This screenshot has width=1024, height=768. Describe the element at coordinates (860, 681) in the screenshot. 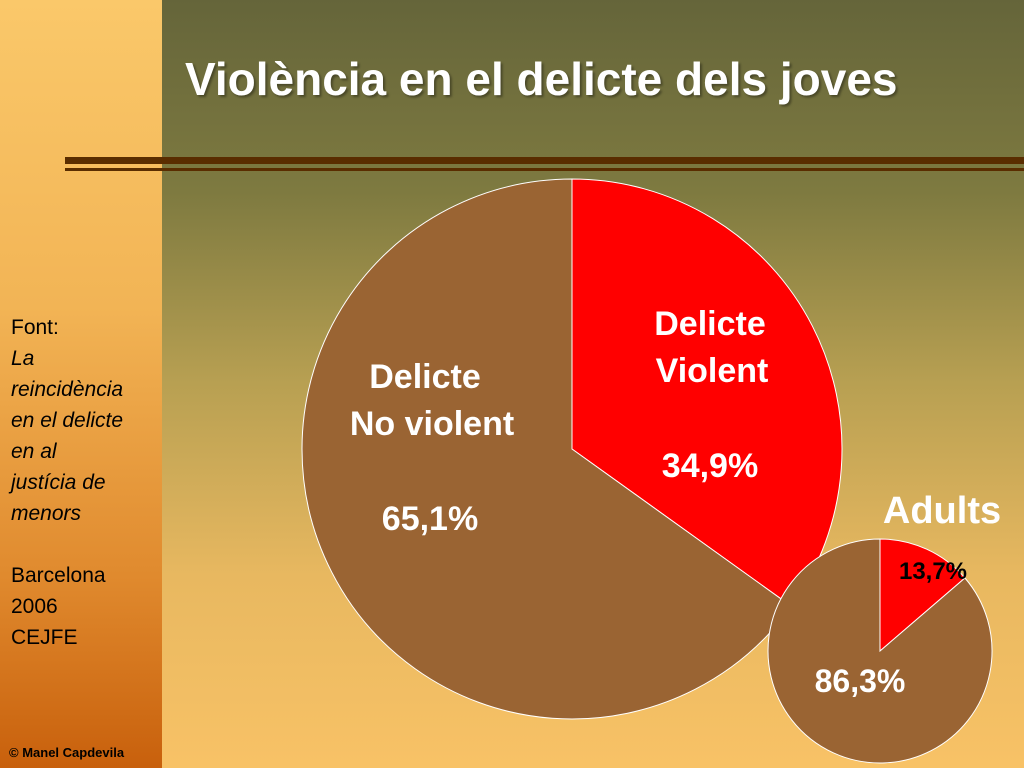

I see `adult-non-violent-value-label: 86,3%` at that location.